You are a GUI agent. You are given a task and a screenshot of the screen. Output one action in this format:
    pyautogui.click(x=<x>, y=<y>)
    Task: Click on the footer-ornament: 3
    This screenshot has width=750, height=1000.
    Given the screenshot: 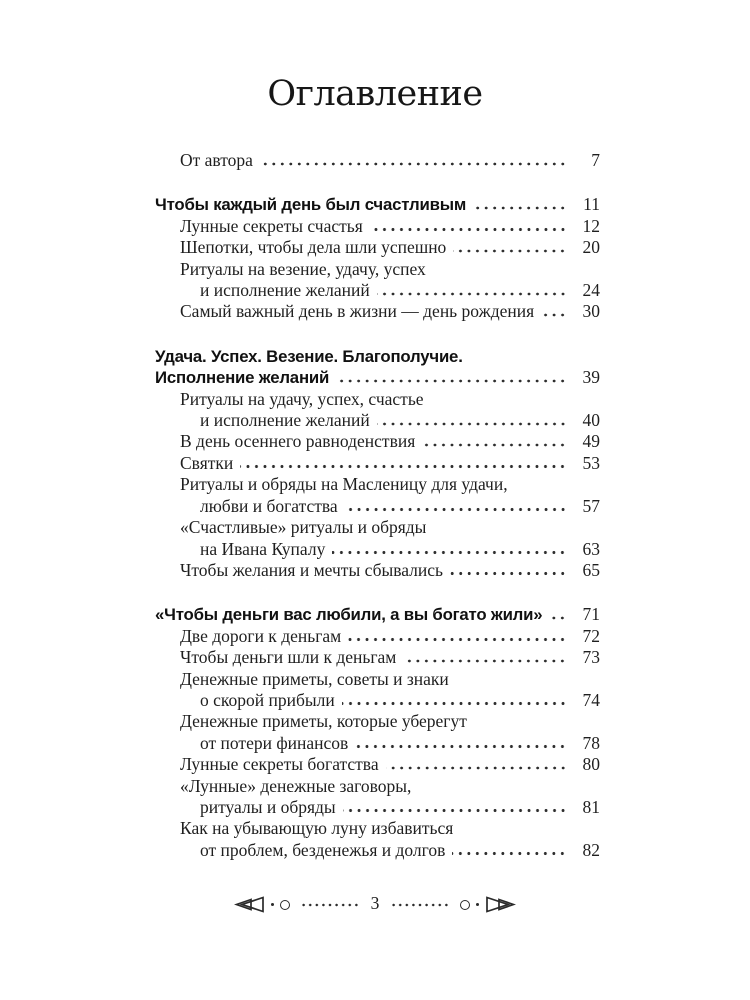 What is the action you would take?
    pyautogui.click(x=375, y=904)
    